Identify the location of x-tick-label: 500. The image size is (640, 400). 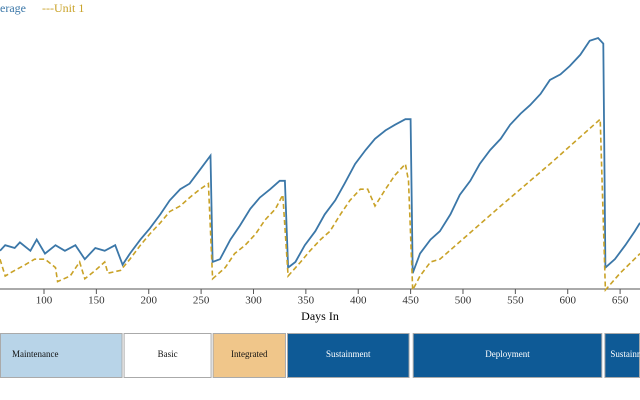
(463, 301).